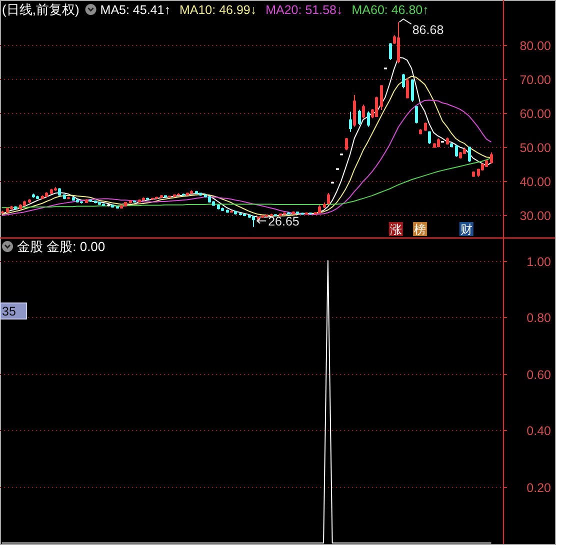 The width and height of the screenshot is (562, 551). What do you see at coordinates (536, 216) in the screenshot?
I see `y-tick-label: 30.00` at bounding box center [536, 216].